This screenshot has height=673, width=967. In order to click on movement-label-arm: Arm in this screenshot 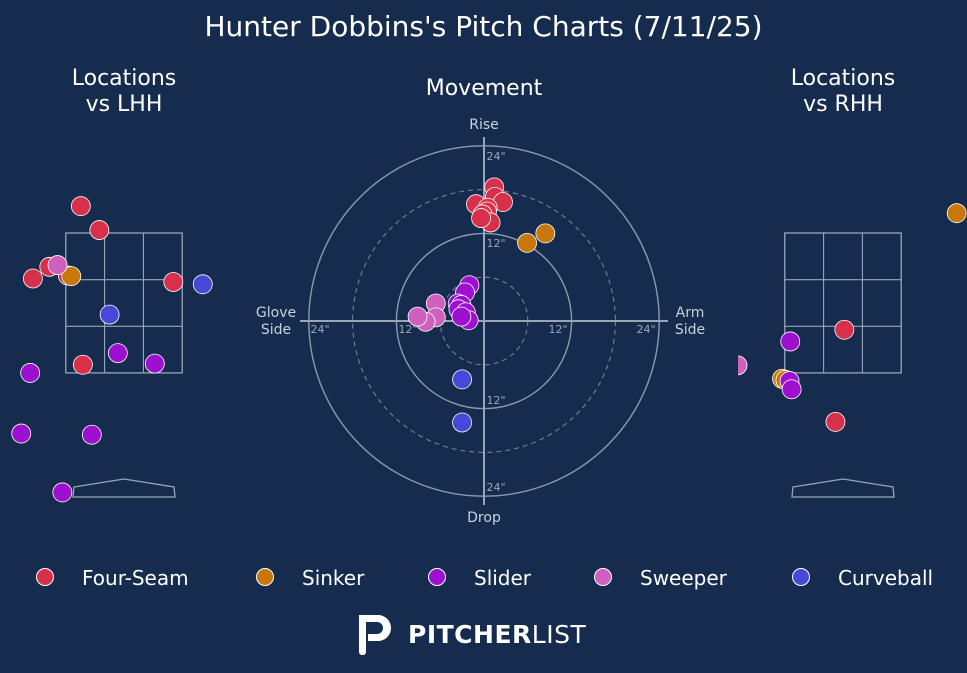, I will do `click(690, 313)`.